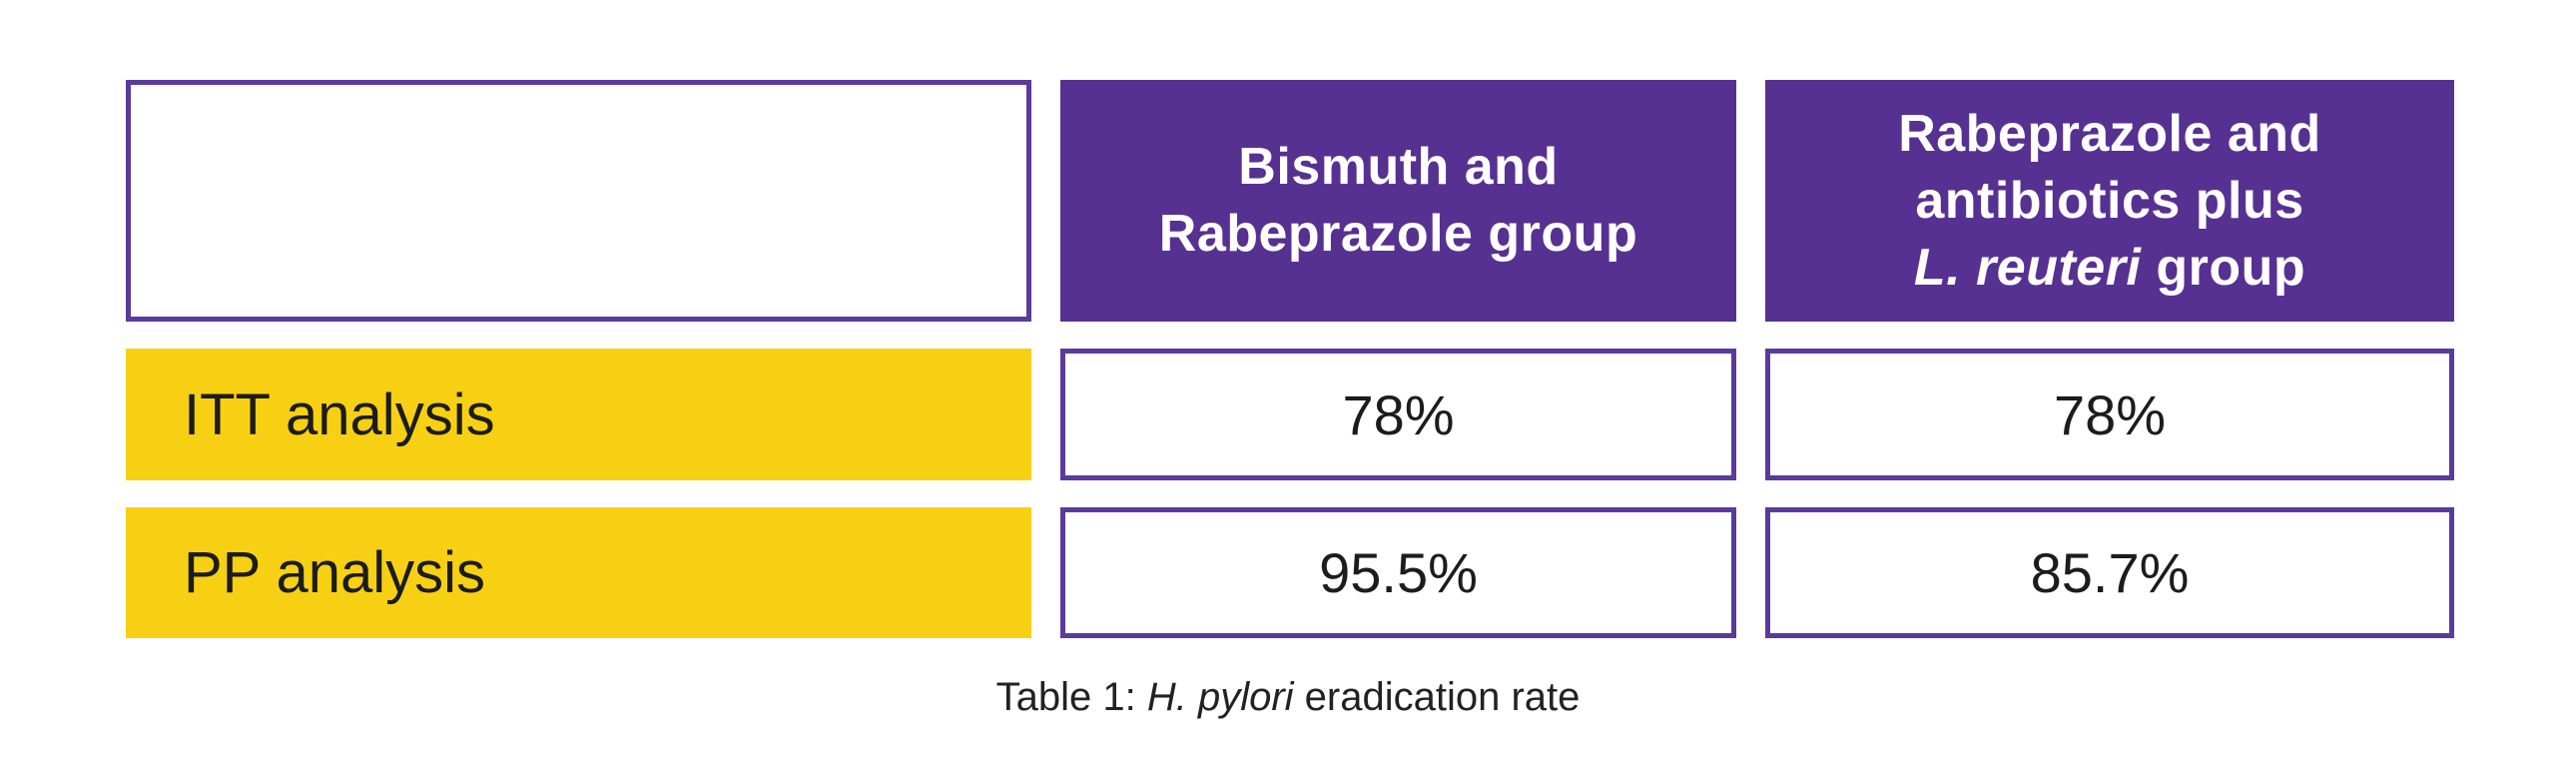 The height and width of the screenshot is (766, 2576). Describe the element at coordinates (2109, 572) in the screenshot. I see `value-pp-lreuteri-group: 85.7%` at that location.